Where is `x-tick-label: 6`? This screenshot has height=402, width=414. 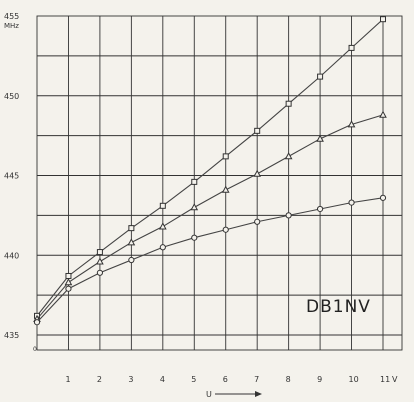 x-tick-label: 6 is located at coordinates (225, 379).